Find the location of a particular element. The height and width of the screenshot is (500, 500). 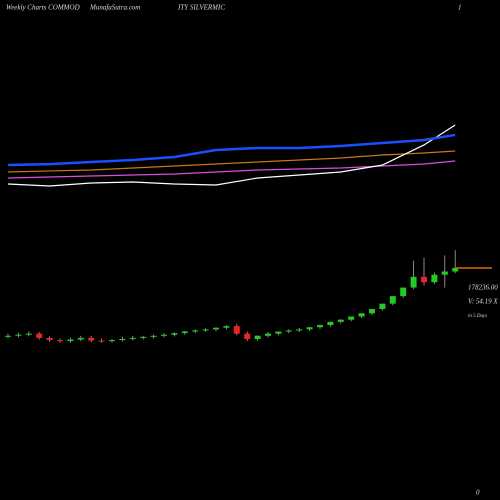

page-number: 1 is located at coordinates (460, 8).